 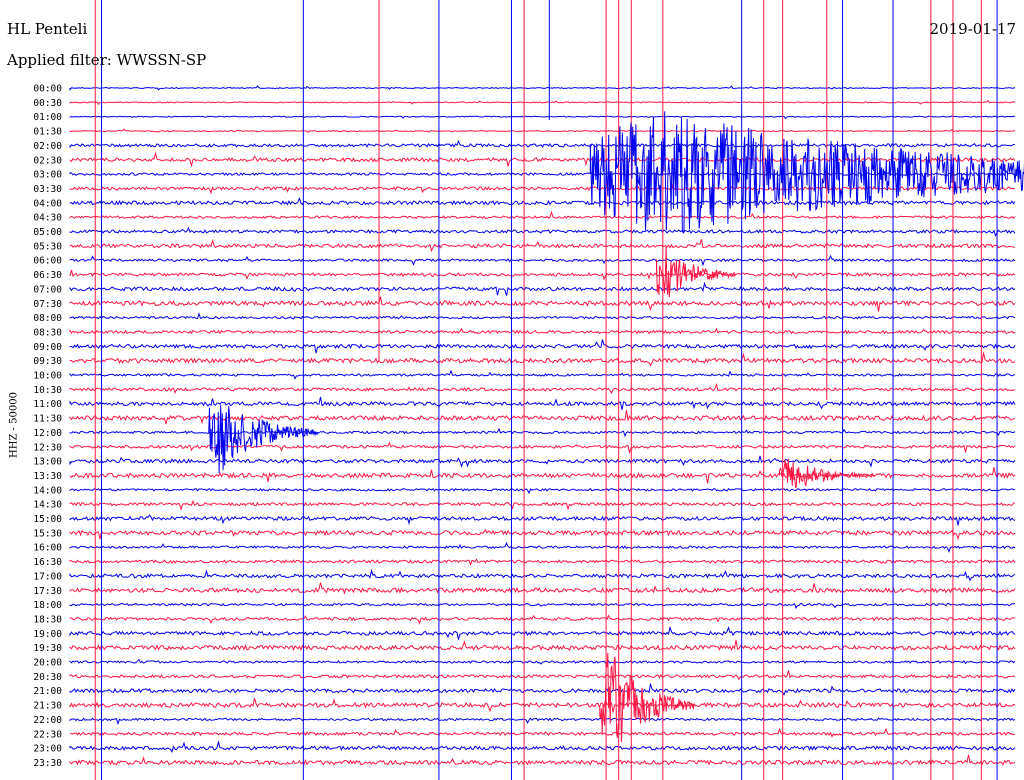 I want to click on row-tick-label: 15:00, so click(x=47, y=519).